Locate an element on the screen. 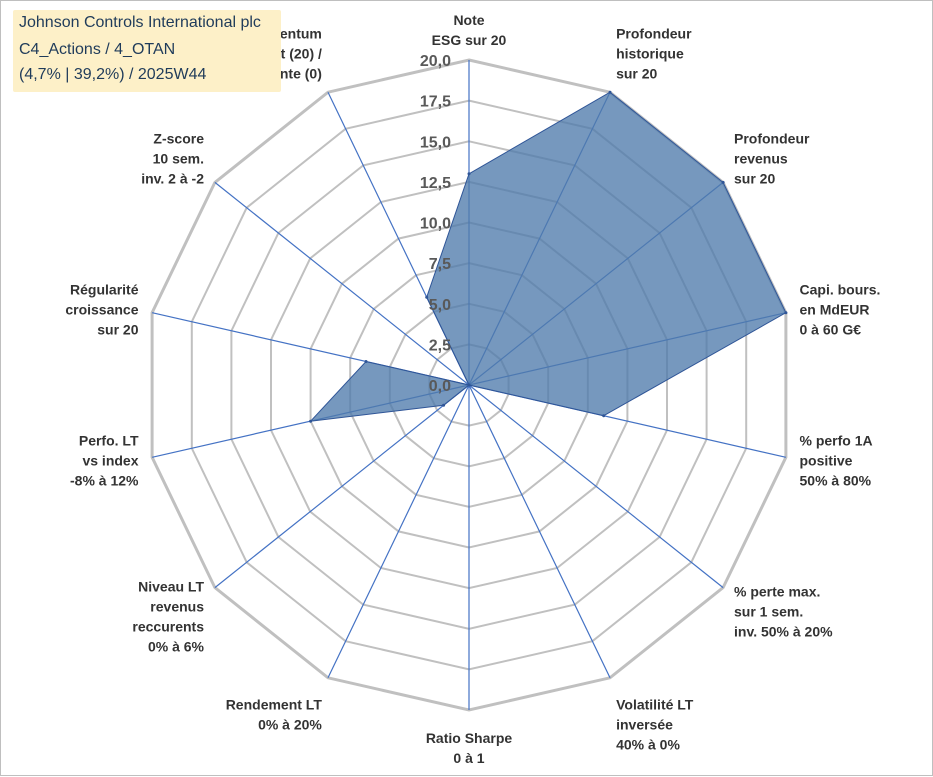 Image resolution: width=933 pixels, height=777 pixels. tick-label-5: 12,5 is located at coordinates (435, 183).